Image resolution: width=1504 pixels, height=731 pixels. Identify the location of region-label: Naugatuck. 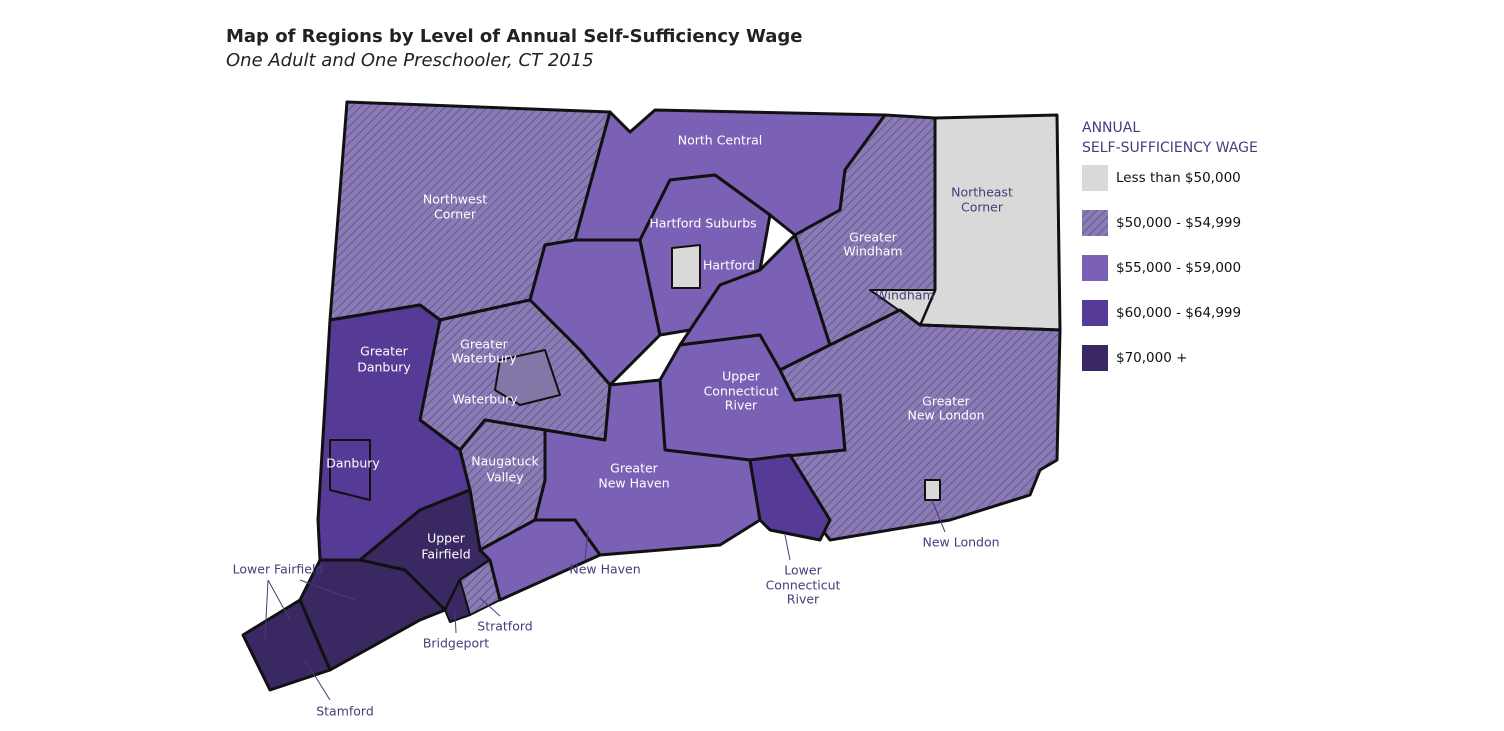
(505, 461).